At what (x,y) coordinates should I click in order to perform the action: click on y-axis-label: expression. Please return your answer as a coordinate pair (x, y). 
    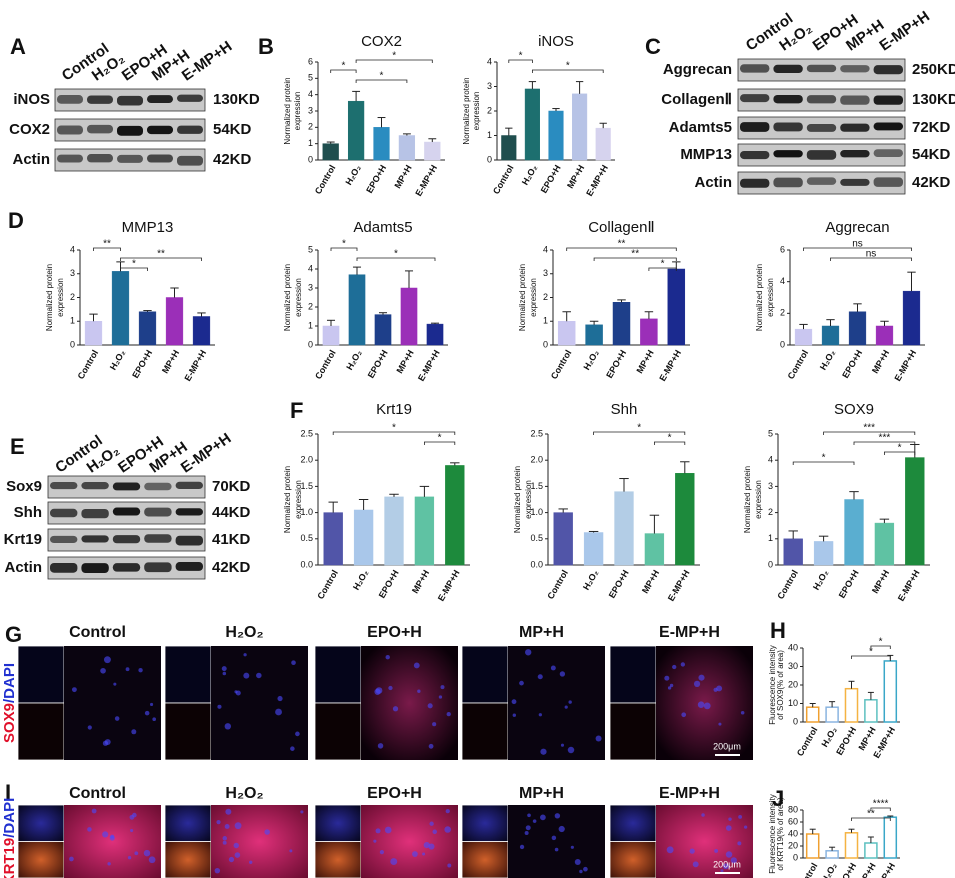
    Looking at the image, I should click on (758, 499).